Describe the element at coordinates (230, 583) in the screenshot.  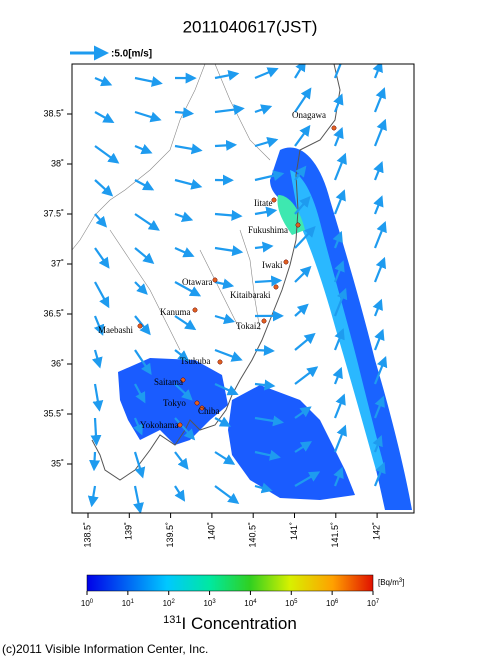
I see `colorbar` at that location.